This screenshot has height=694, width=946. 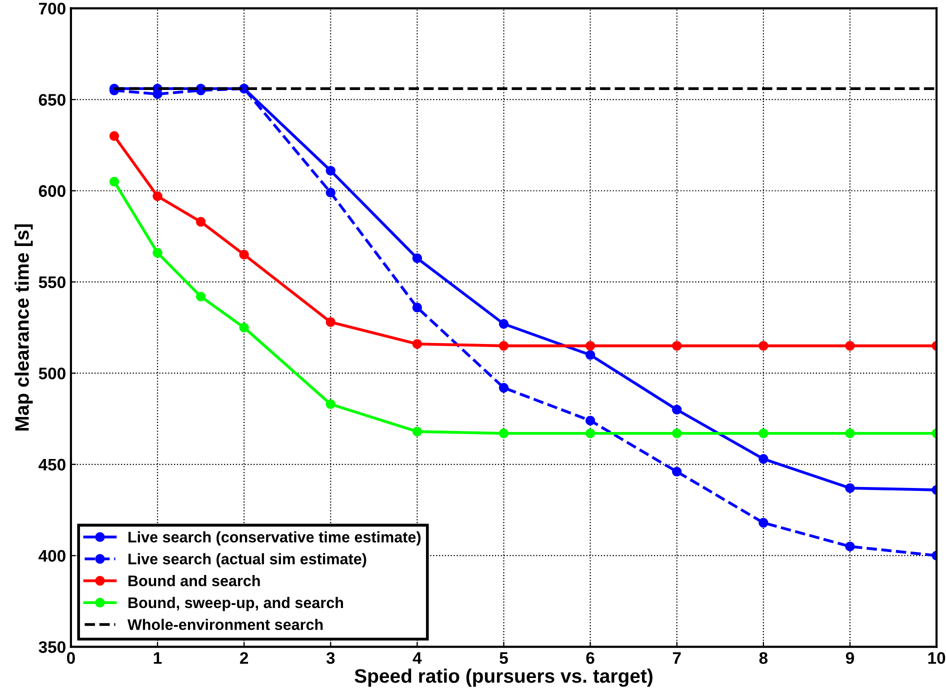 I want to click on x-tick-label: 3, so click(x=330, y=658).